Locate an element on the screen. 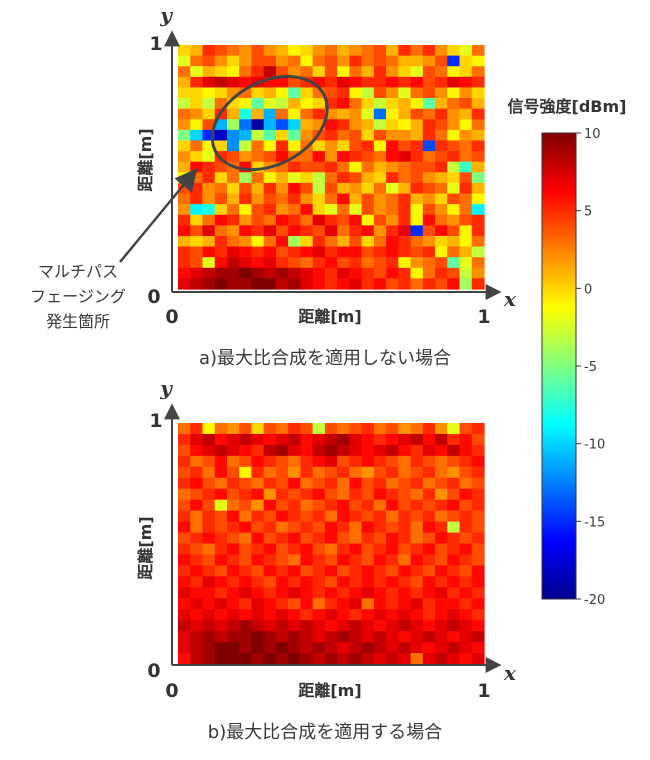  colorbar: 信号強度[dBm] 10 5 0 -5 -10 -15 -20 is located at coordinates (567, 352).